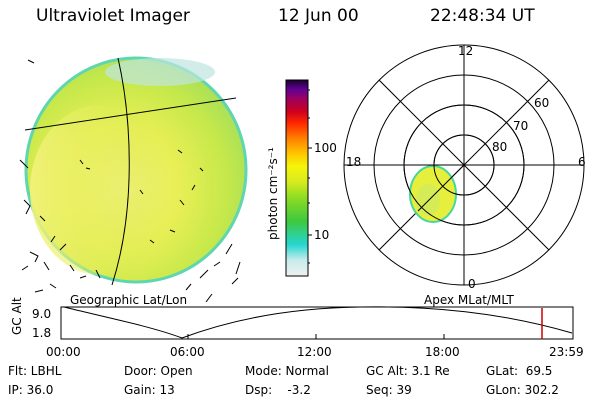  I want to click on info-glon: GLon: 302.2, so click(522, 390).